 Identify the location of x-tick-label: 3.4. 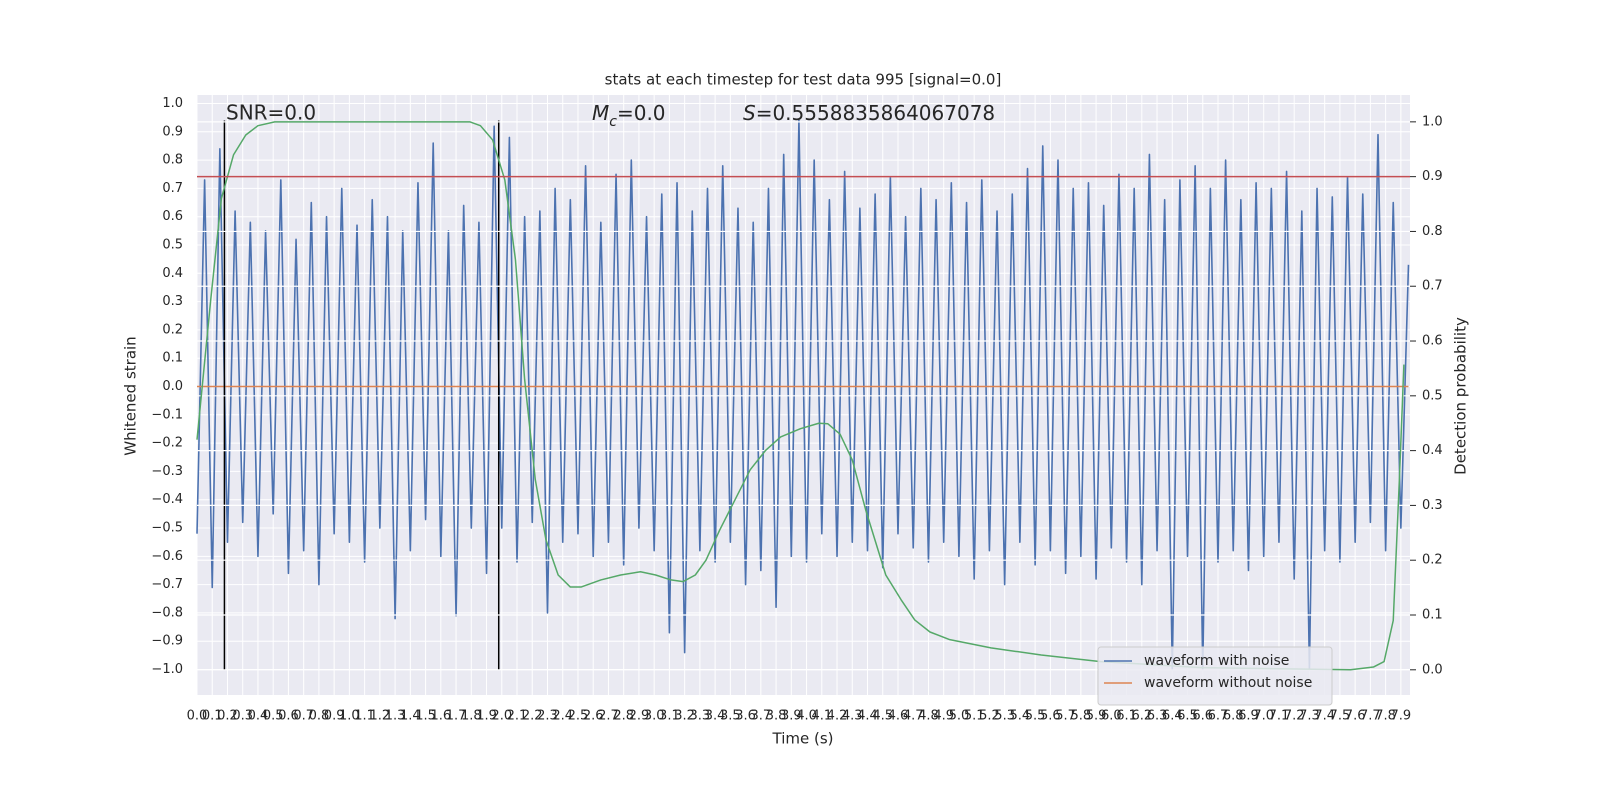
(715, 716).